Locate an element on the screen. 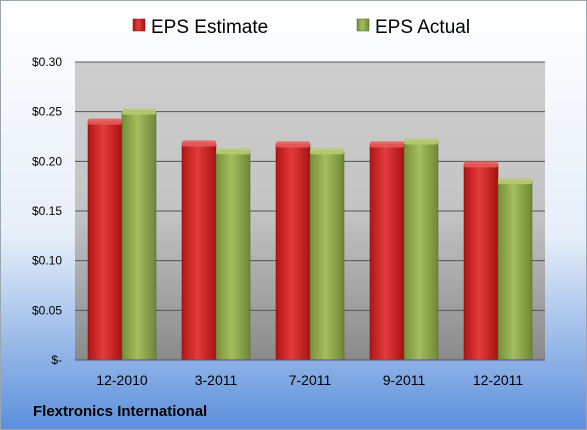  legend-label-estimate: EPS Estimate is located at coordinates (209, 27).